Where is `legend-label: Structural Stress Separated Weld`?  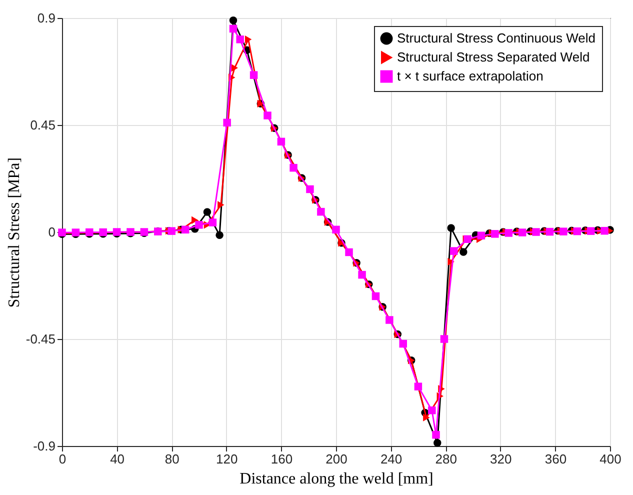
legend-label: Structural Stress Separated Weld is located at coordinates (493, 57).